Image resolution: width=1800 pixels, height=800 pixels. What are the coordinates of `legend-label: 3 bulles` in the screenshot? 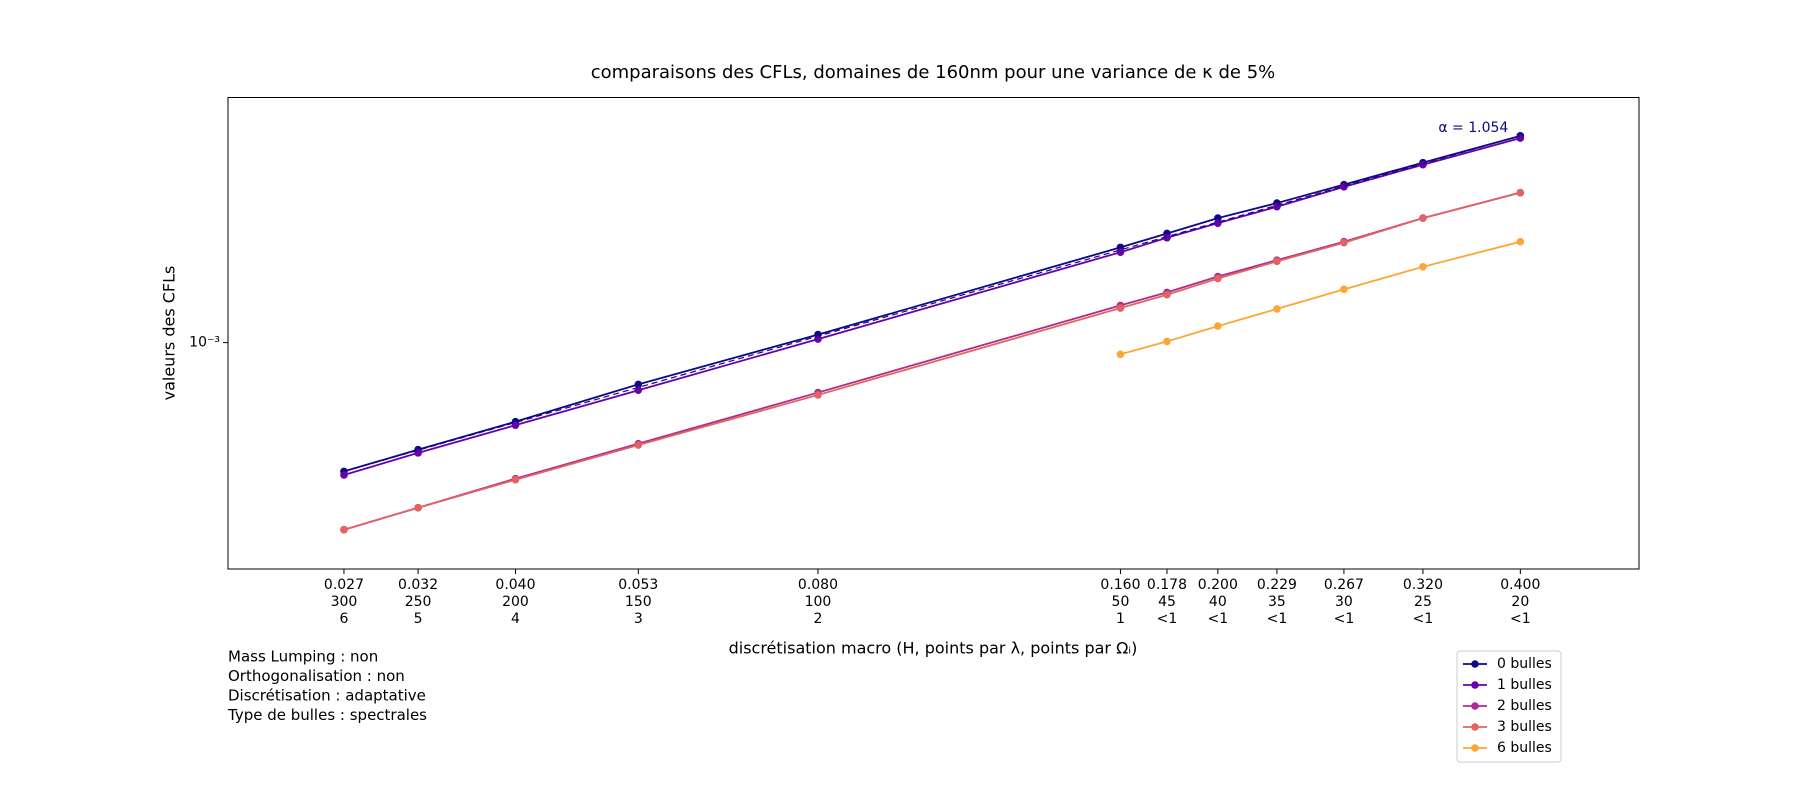 It's located at (1524, 727).